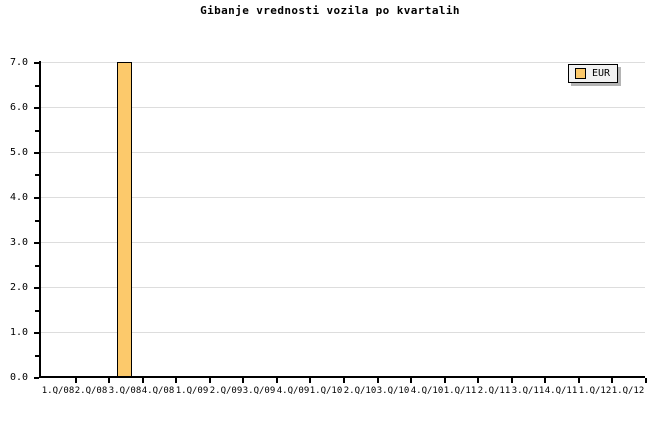 The height and width of the screenshot is (440, 660). Describe the element at coordinates (460, 391) in the screenshot. I see `x-axis-tick-label: 1.Q/11` at that location.